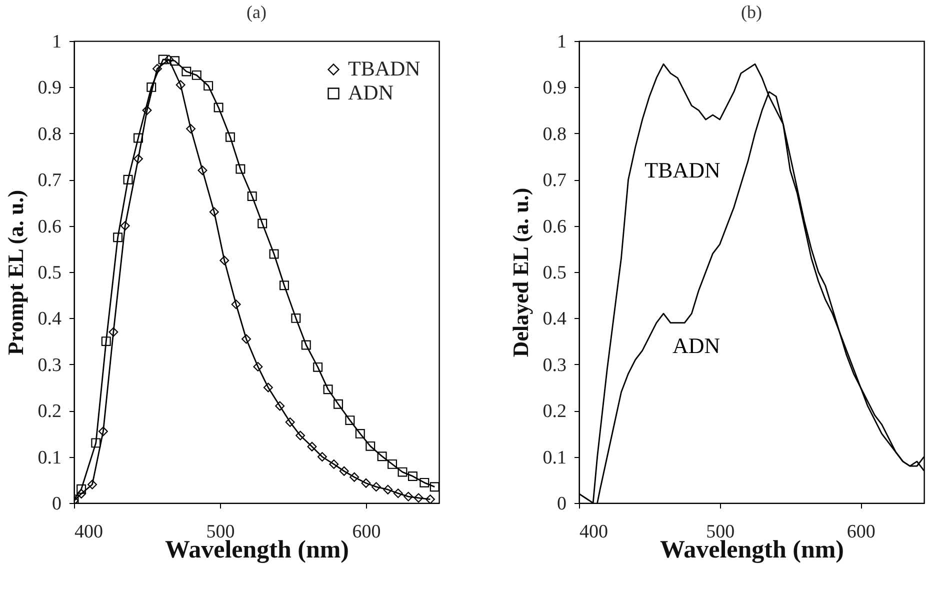 Image resolution: width=937 pixels, height=596 pixels. I want to click on chart-title: (a), so click(256, 12).